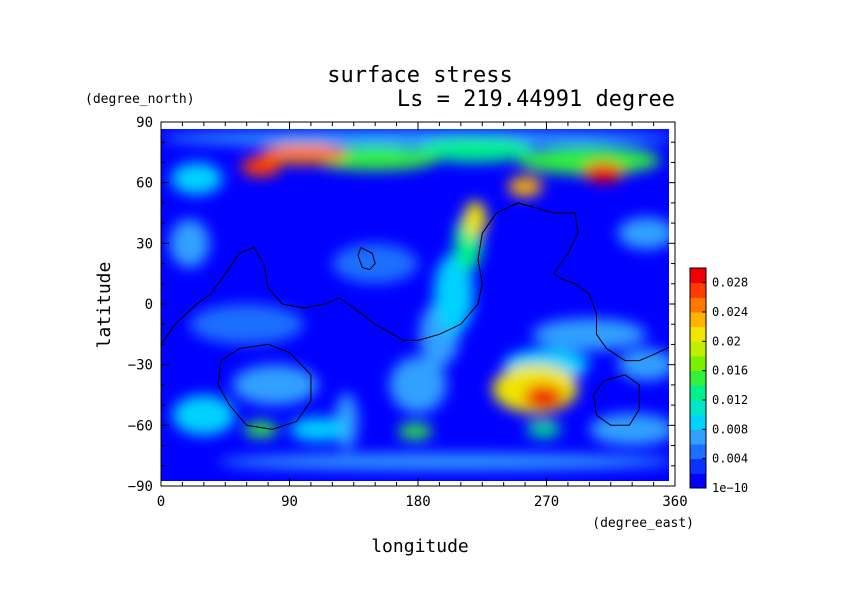 The image size is (842, 595). Describe the element at coordinates (674, 502) in the screenshot. I see `x-tick-label: 360` at that location.